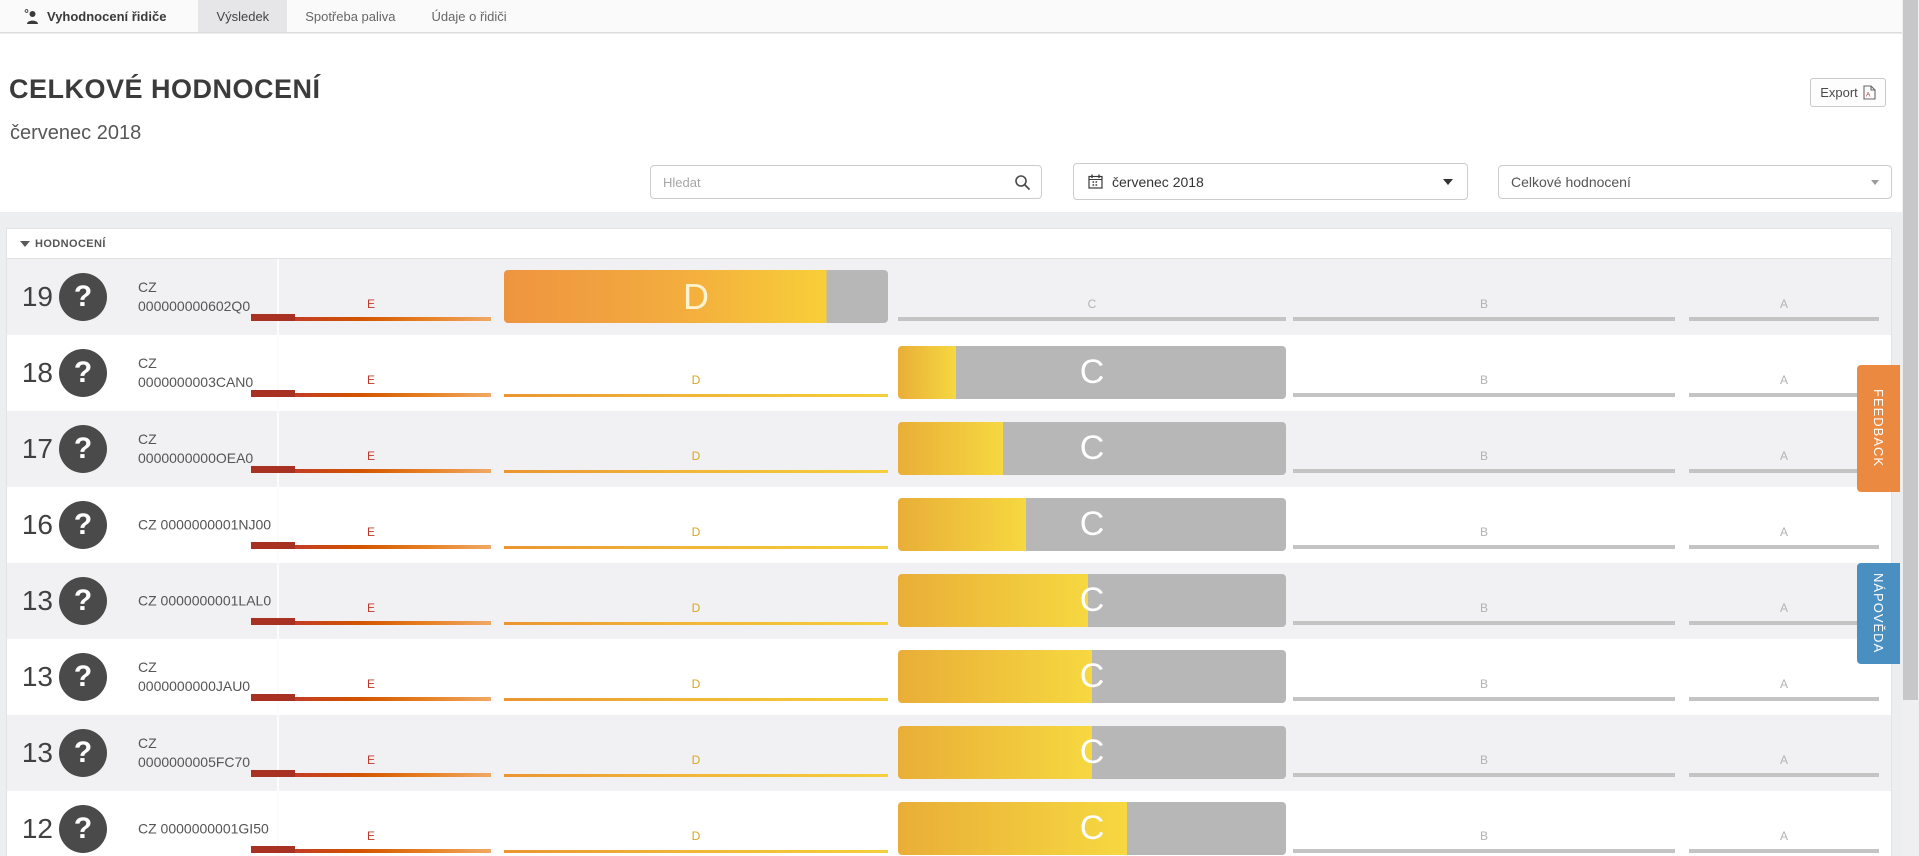 This screenshot has width=1919, height=856. Describe the element at coordinates (1695, 182) in the screenshot. I see `metric-select: Celkové hodnocení` at that location.